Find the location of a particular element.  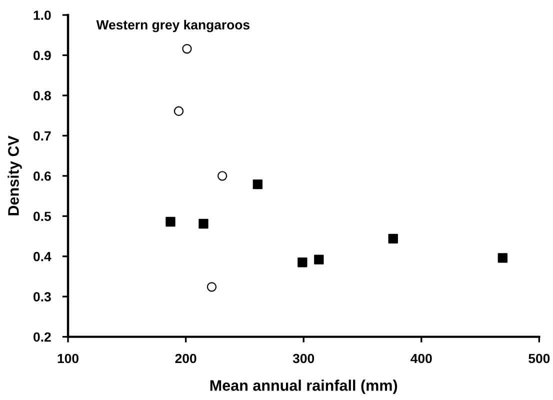

x-tick-label: 300 is located at coordinates (303, 359).